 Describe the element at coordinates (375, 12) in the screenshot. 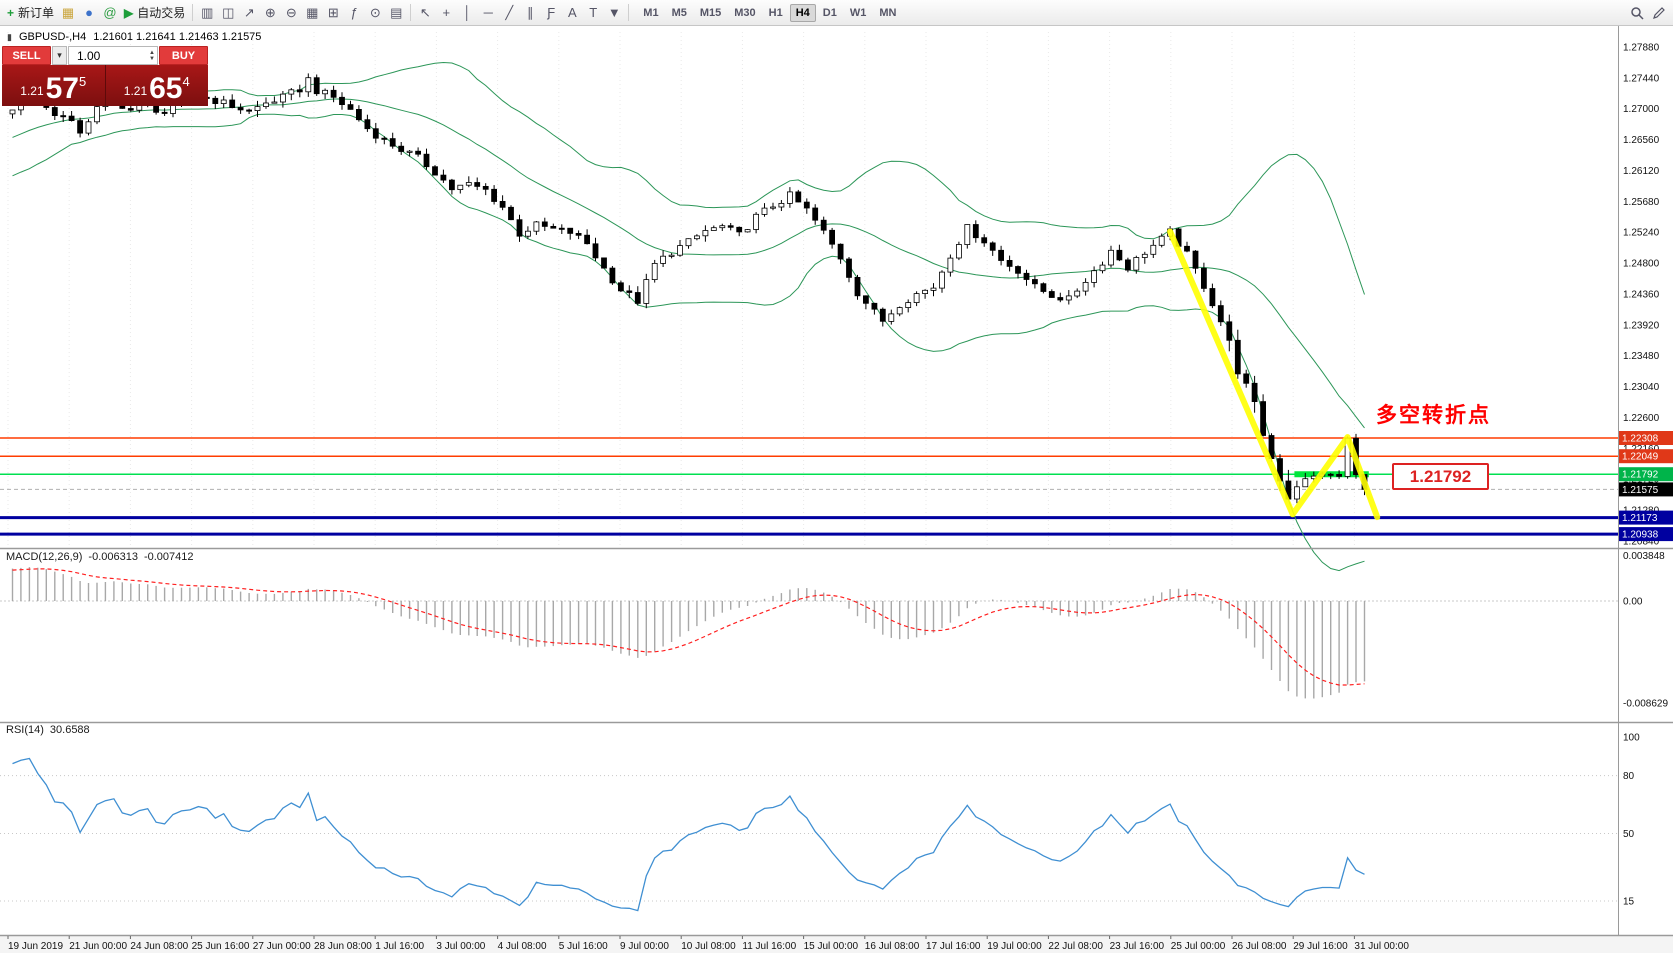

I see `periods-icon: ⊙` at that location.